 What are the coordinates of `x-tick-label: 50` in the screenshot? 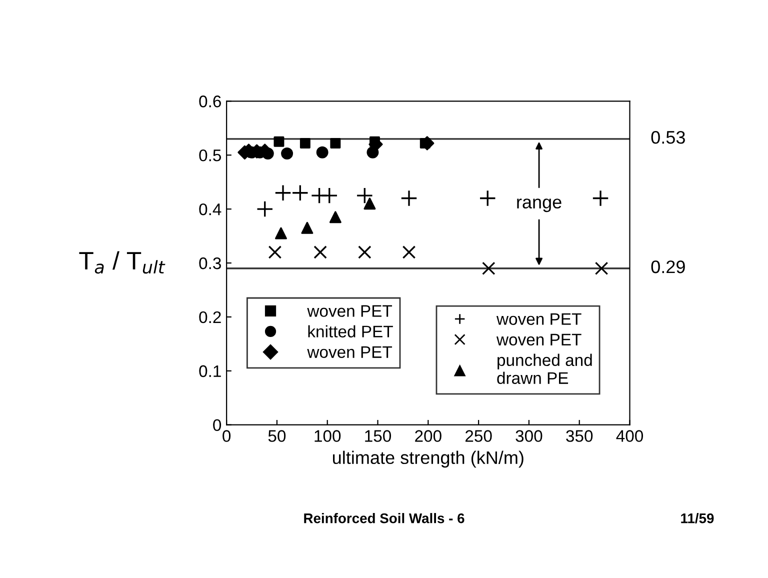 It's located at (277, 436).